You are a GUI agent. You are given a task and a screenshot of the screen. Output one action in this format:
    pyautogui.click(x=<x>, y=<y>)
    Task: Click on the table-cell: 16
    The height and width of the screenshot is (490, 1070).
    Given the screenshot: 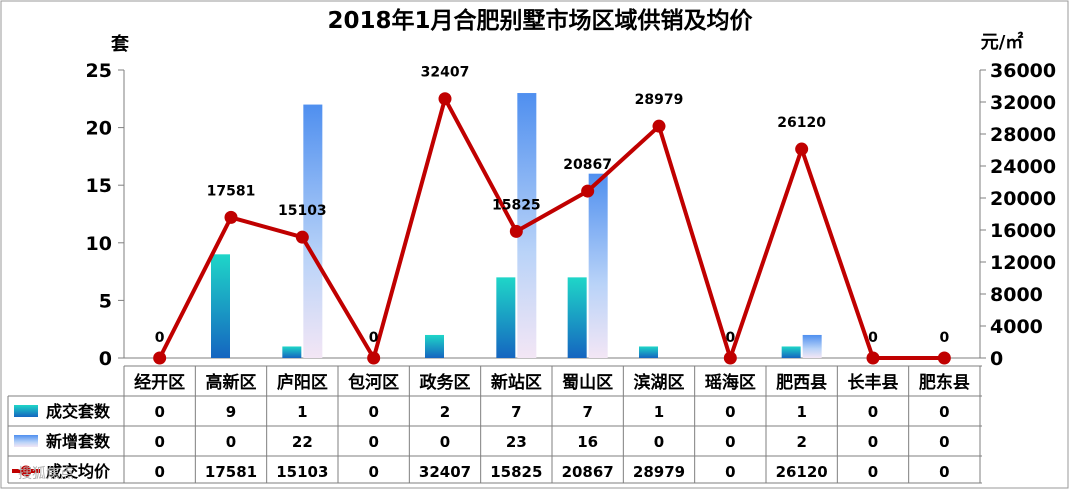 What is the action you would take?
    pyautogui.click(x=587, y=442)
    